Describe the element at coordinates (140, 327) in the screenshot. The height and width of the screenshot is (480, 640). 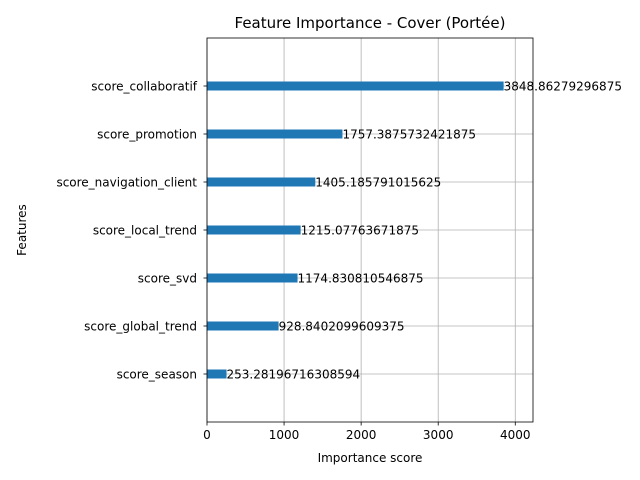
I see `y-tick-label: score_global_trend` at that location.